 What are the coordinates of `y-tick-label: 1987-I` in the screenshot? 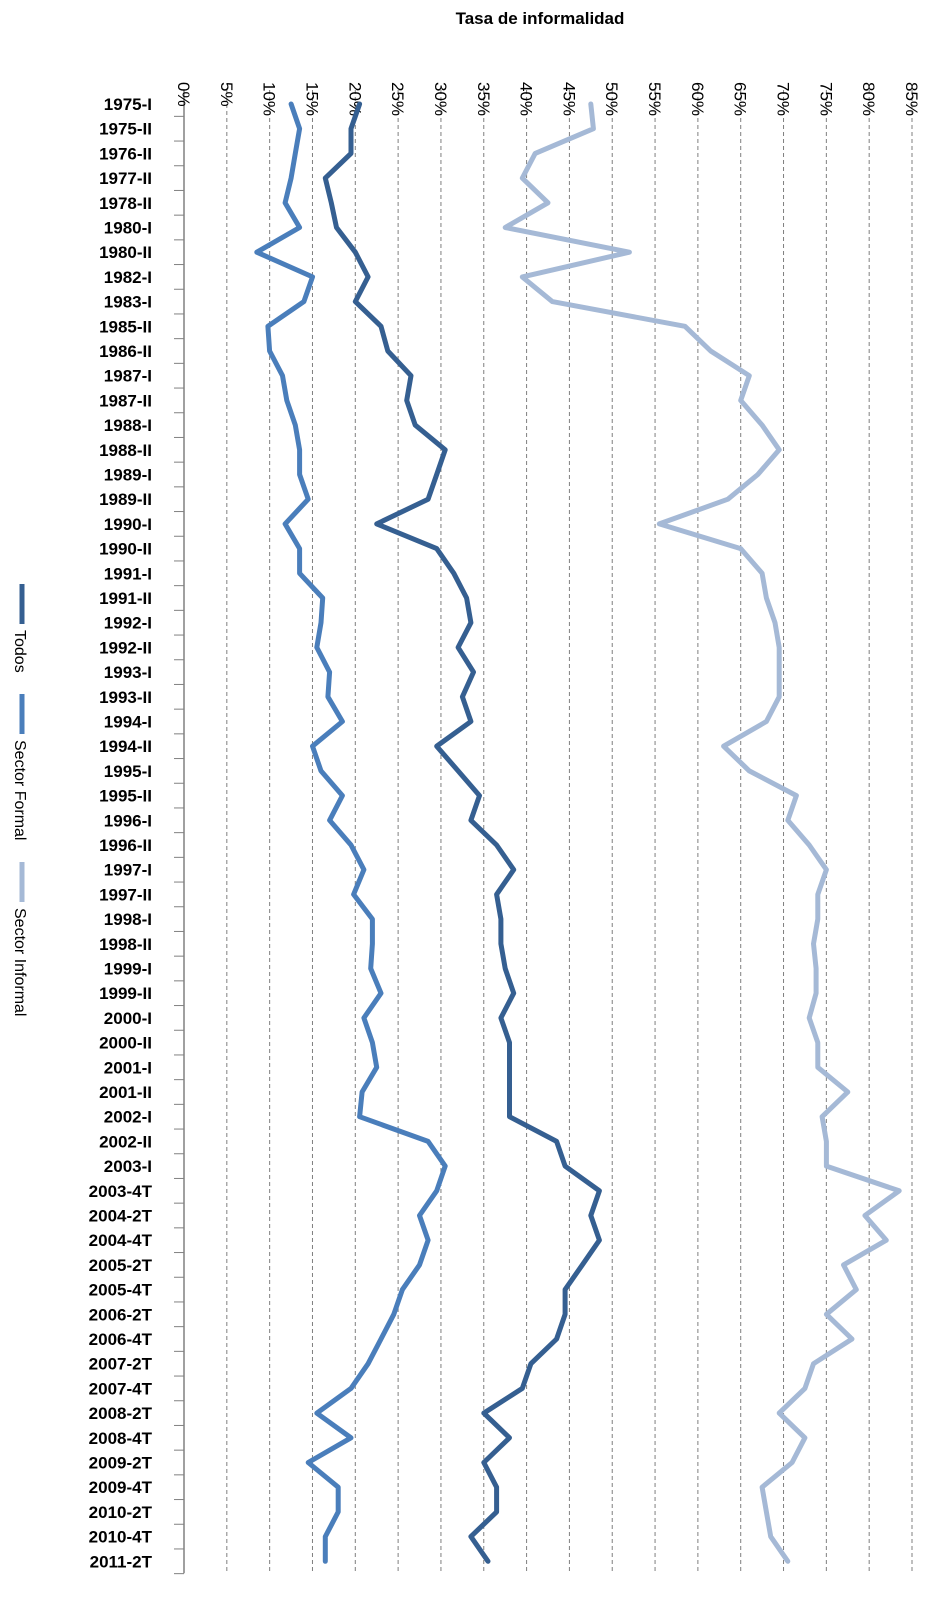 It's located at (128, 376).